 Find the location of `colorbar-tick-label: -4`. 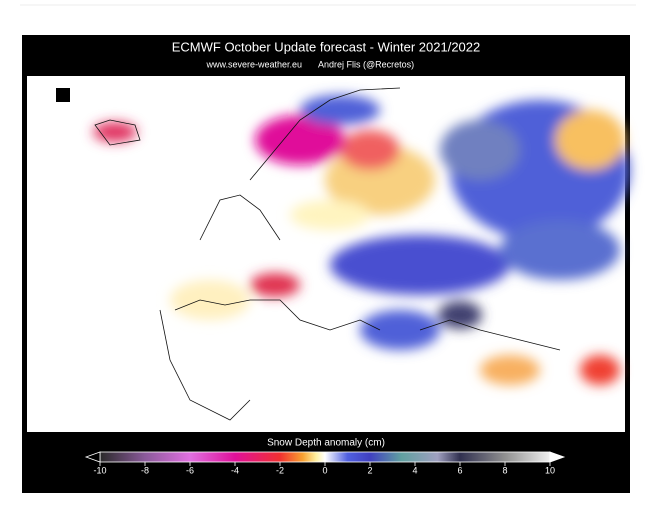

colorbar-tick-label: -4 is located at coordinates (235, 470).